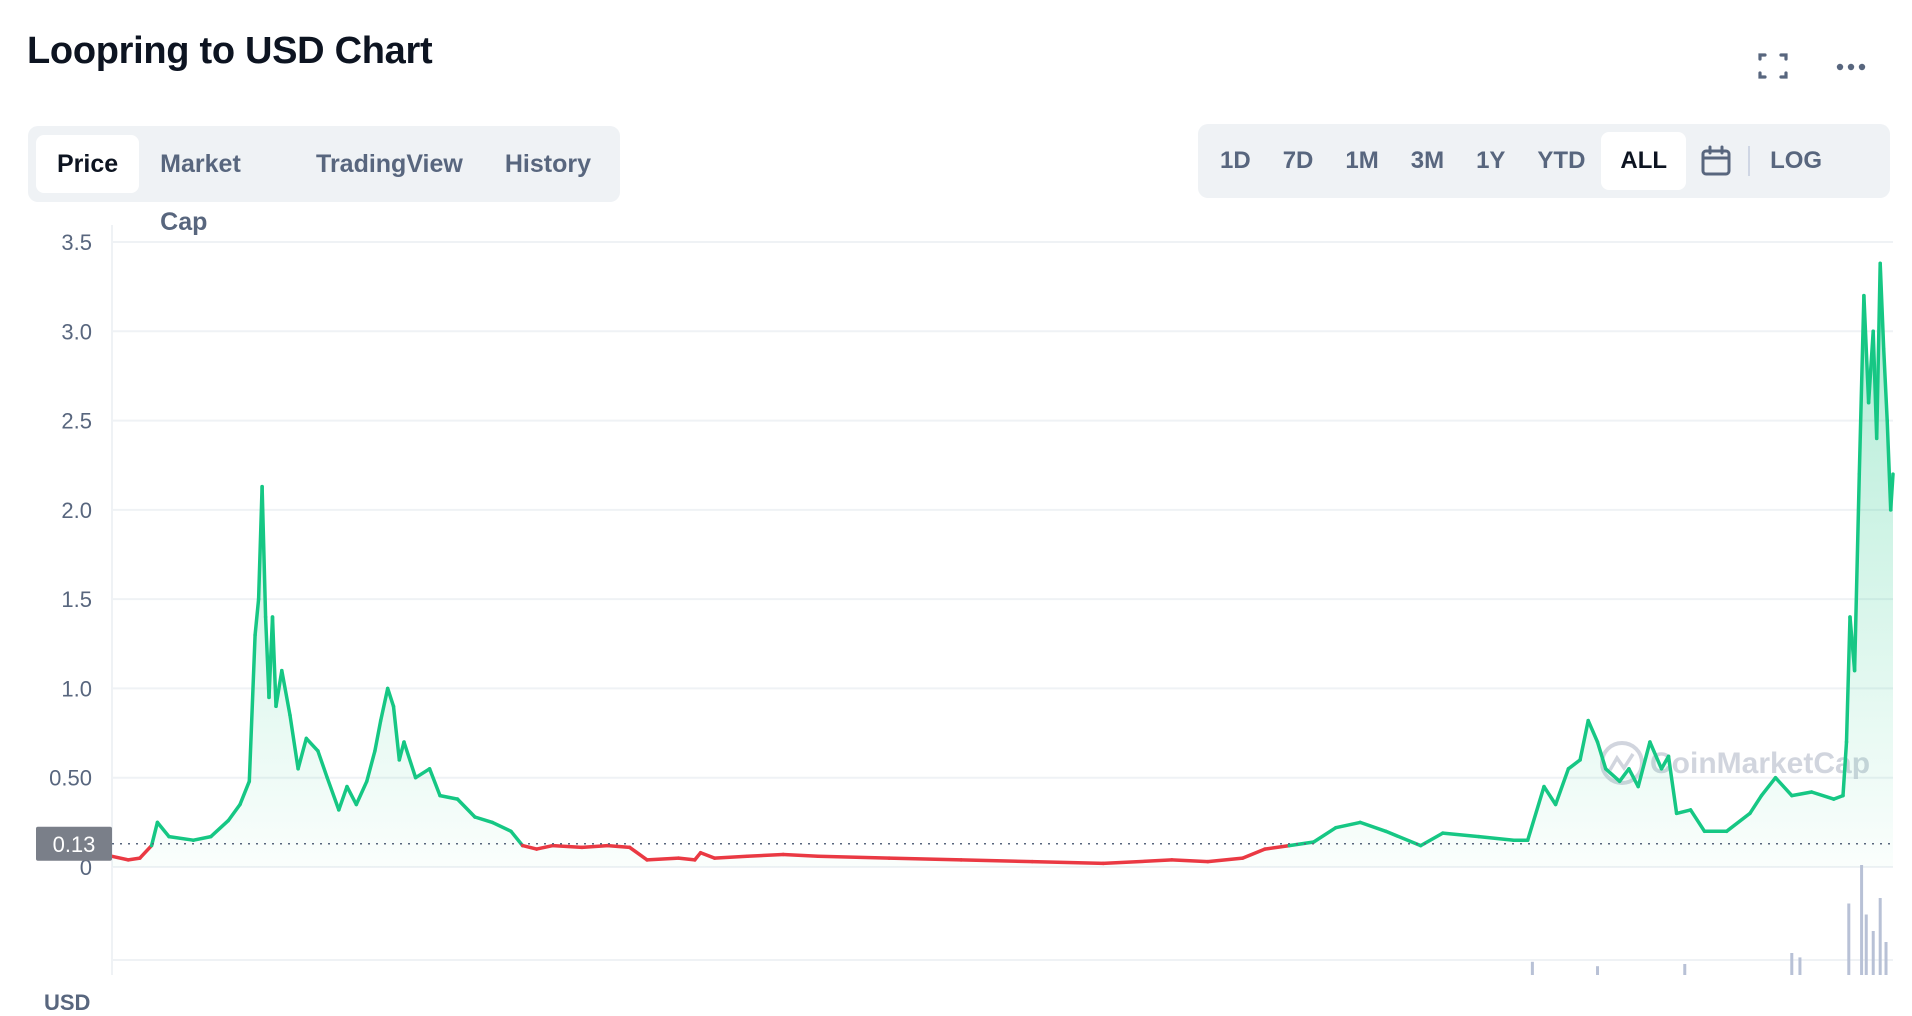 The image size is (1912, 1016). I want to click on fullscreen-icon, so click(1773, 66).